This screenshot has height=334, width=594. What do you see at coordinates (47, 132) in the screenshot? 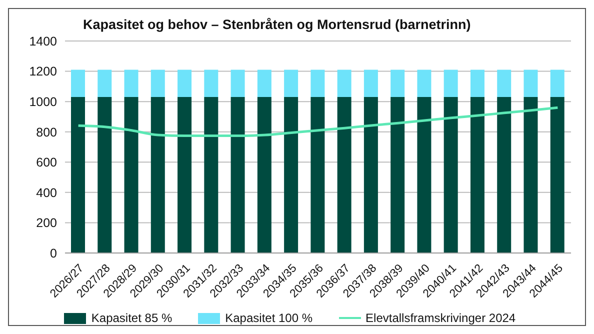
I see `y-tick-label: 800` at bounding box center [47, 132].